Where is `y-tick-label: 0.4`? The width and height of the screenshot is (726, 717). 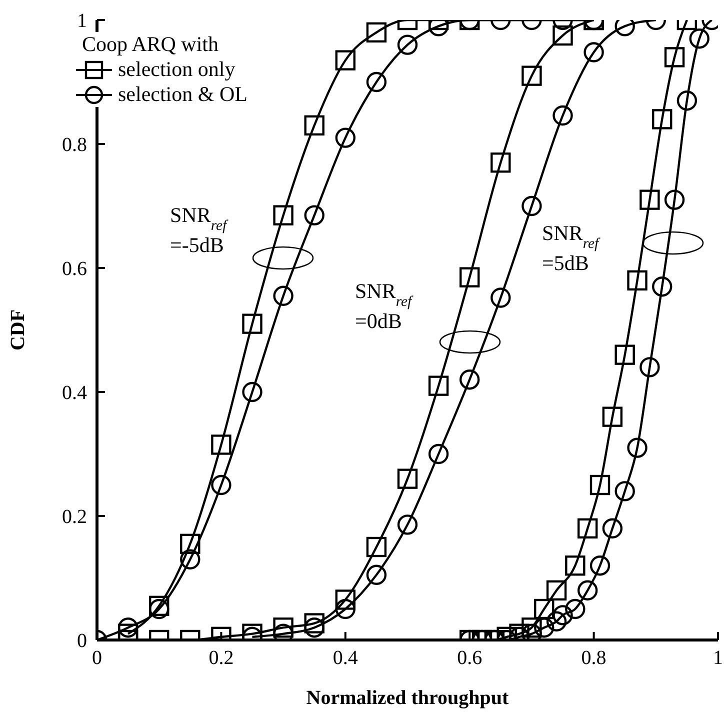
y-tick-label: 0.4 is located at coordinates (74, 393).